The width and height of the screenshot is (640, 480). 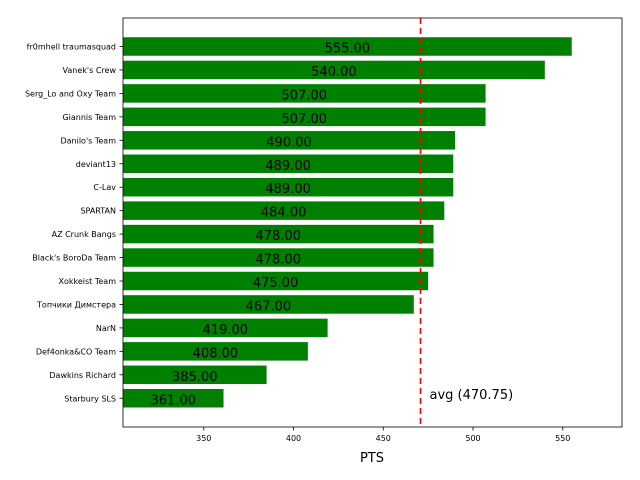 What do you see at coordinates (90, 70) in the screenshot?
I see `category-label: Vanek's Crew` at bounding box center [90, 70].